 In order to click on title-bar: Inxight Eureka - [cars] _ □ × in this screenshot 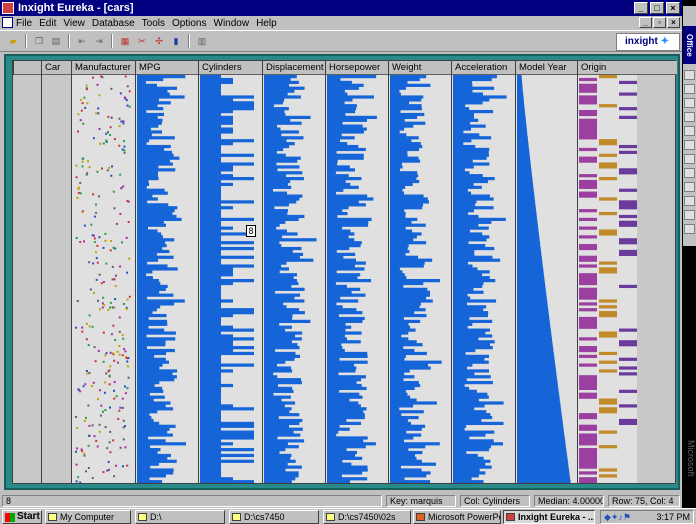, I will do `click(341, 8)`.